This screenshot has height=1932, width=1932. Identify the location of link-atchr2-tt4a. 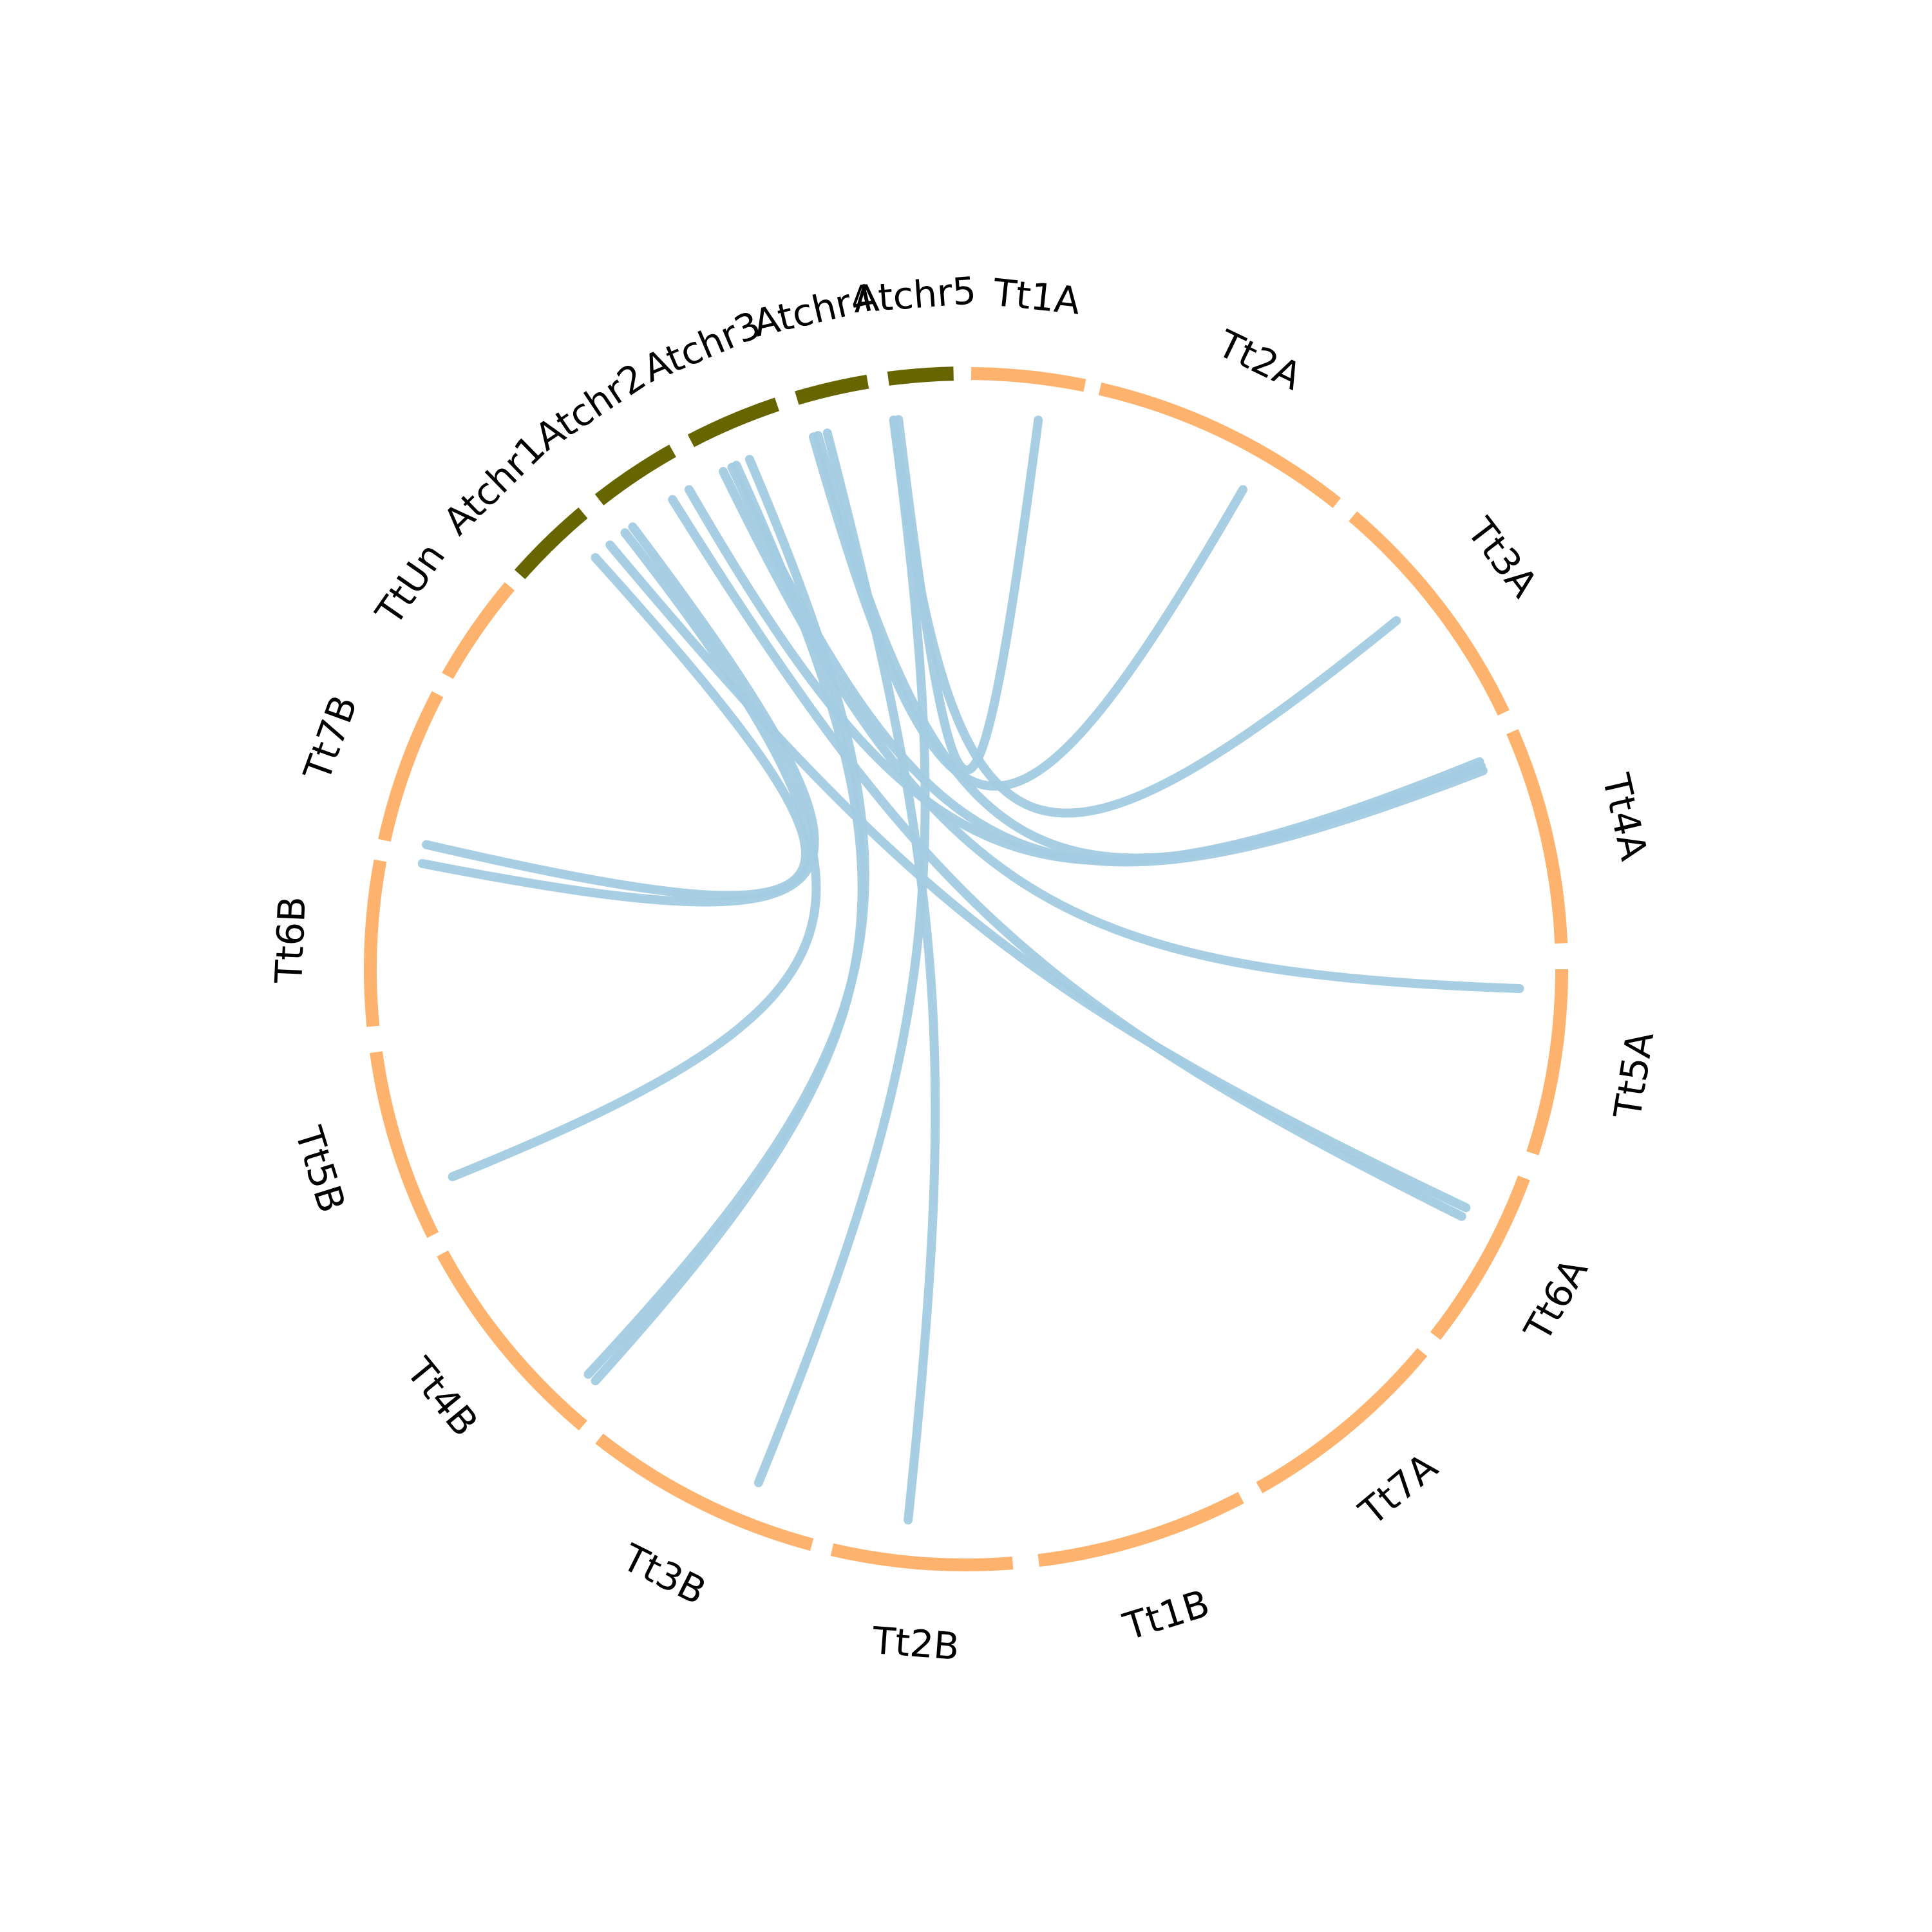
(1084, 676).